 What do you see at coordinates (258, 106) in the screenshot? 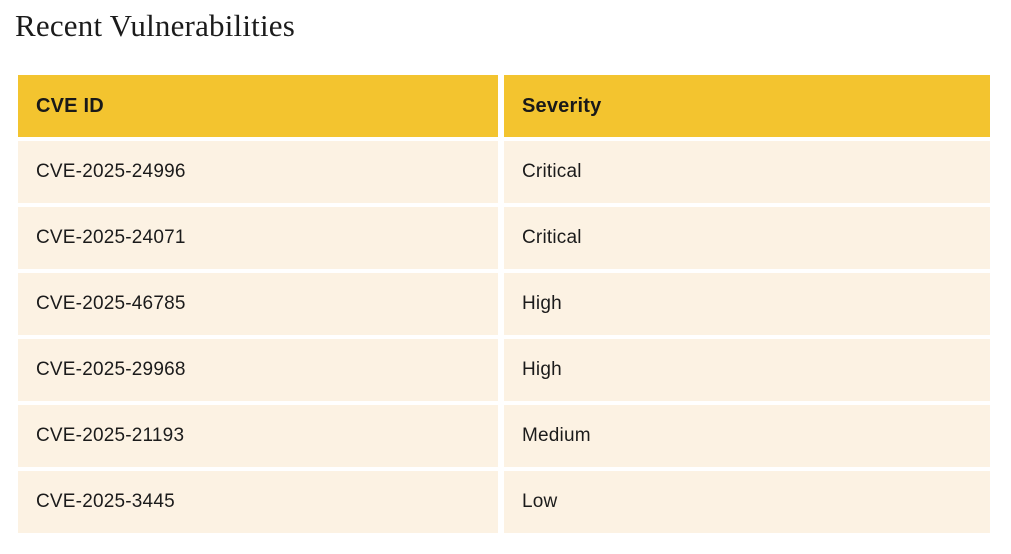
I see `column-header-cve-id: CVE ID` at bounding box center [258, 106].